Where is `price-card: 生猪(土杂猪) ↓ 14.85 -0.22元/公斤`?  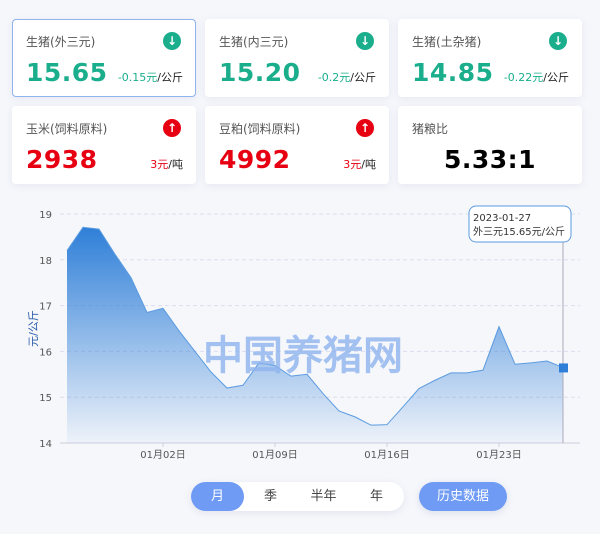
price-card: 生猪(土杂猪) ↓ 14.85 -0.22元/公斤 is located at coordinates (490, 58).